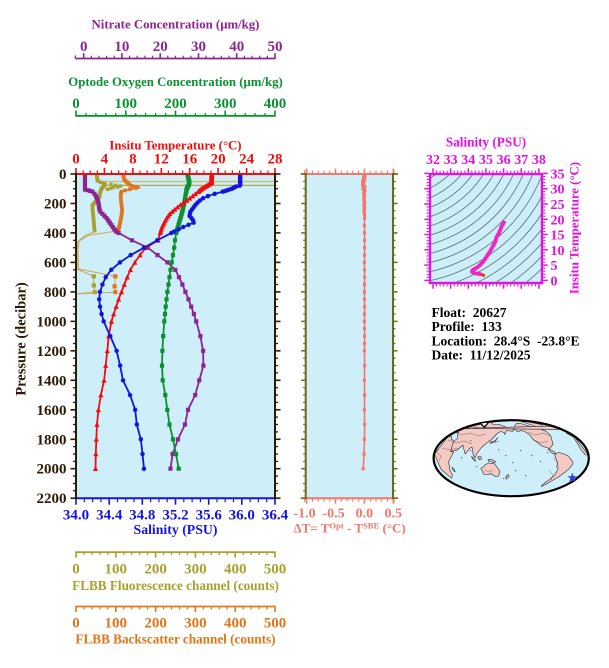  I want to click on svg-text: 35.2, so click(175, 516).